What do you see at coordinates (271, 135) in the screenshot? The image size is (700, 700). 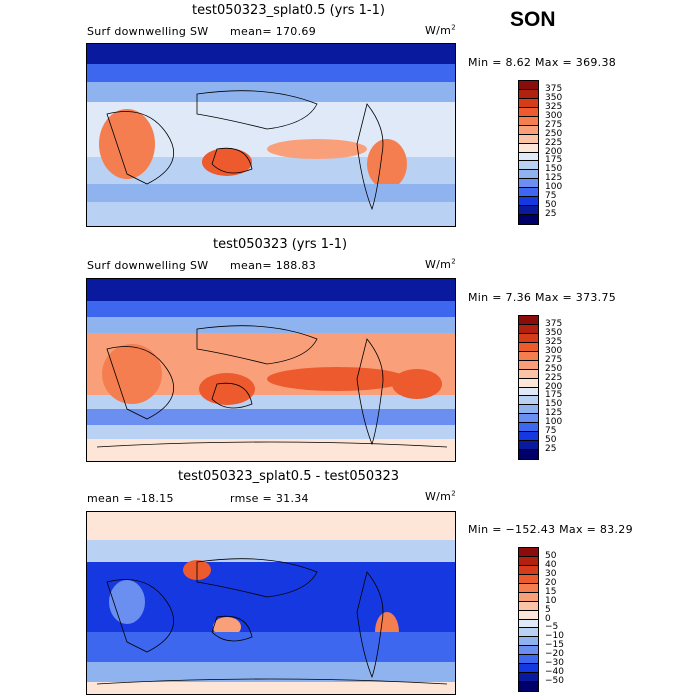 I see `panel-1-map` at bounding box center [271, 135].